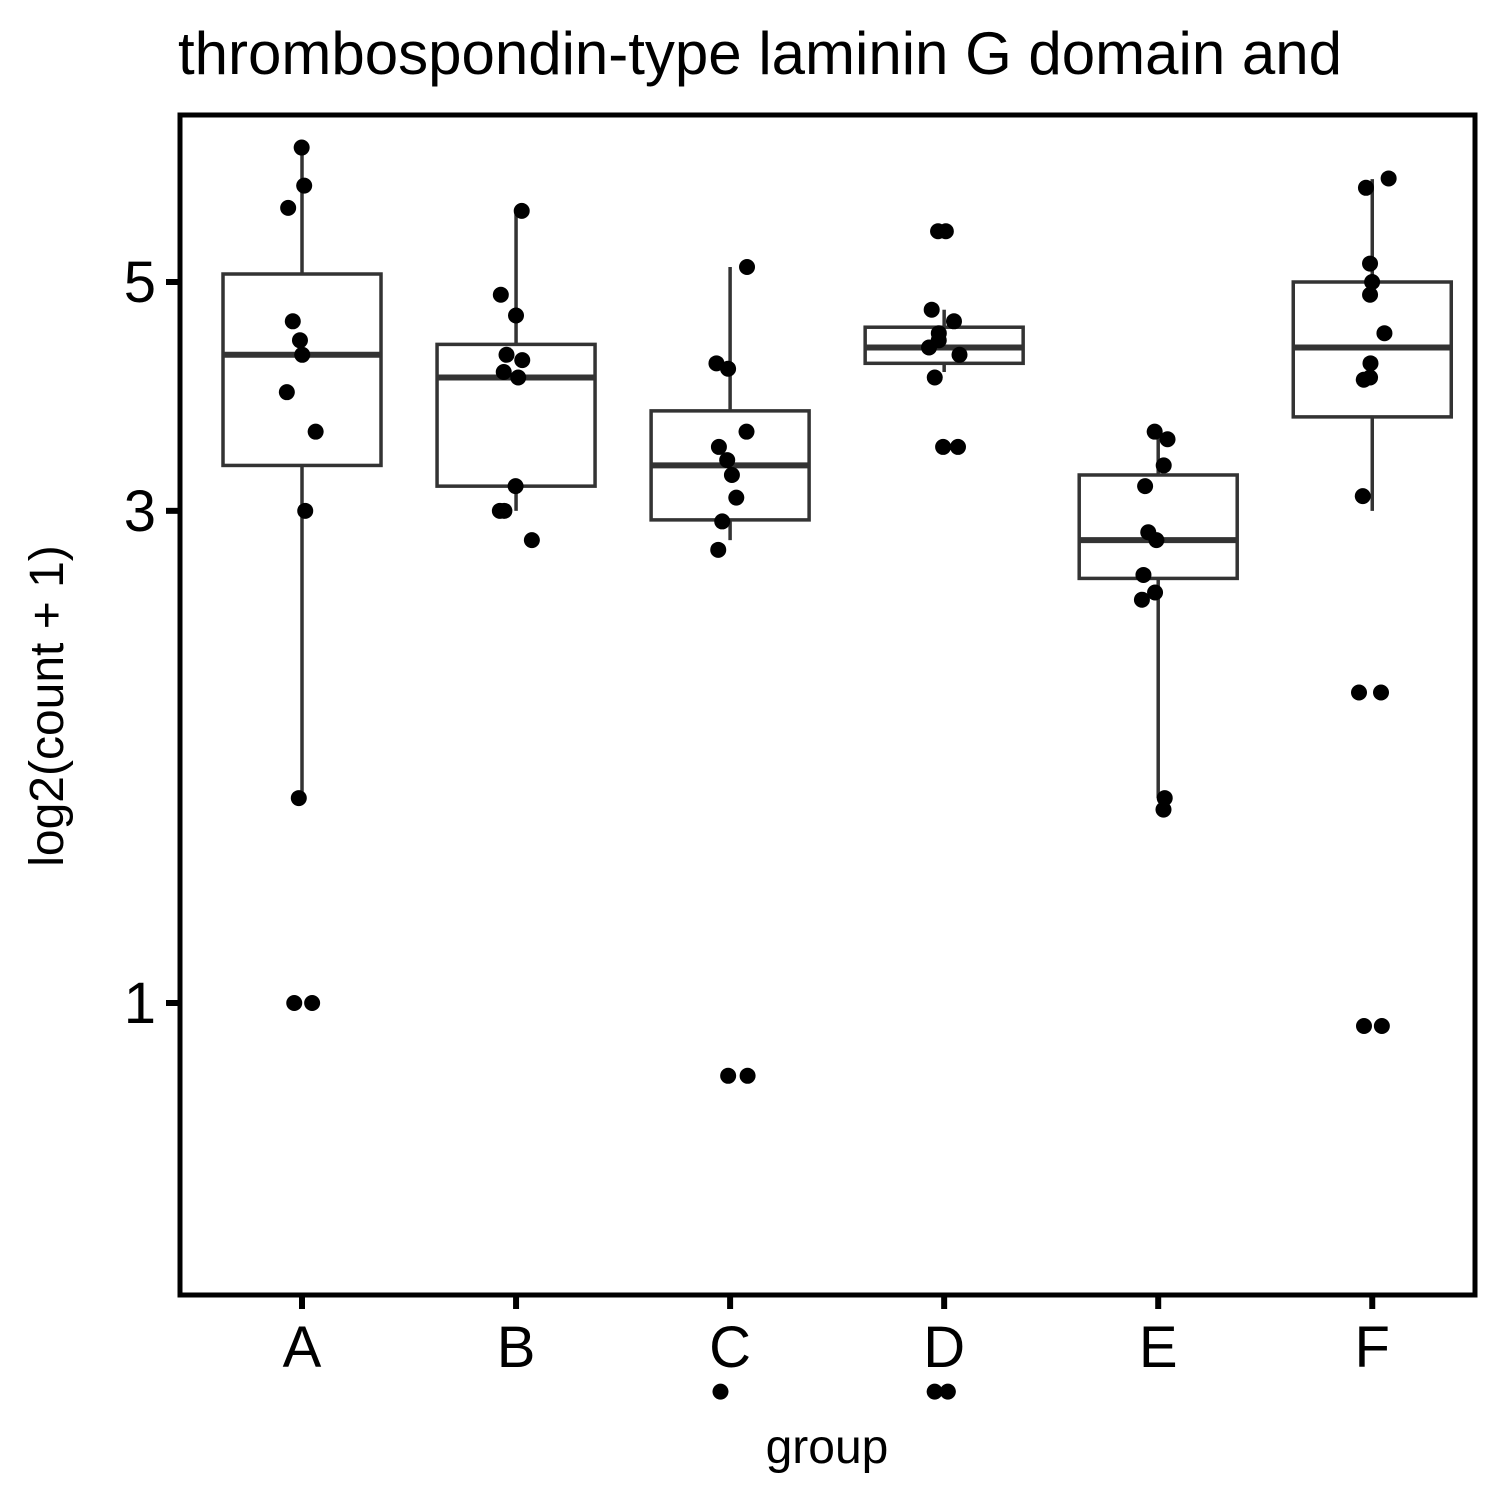 The width and height of the screenshot is (1500, 1500). I want to click on x-tick-label: D, so click(944, 1347).